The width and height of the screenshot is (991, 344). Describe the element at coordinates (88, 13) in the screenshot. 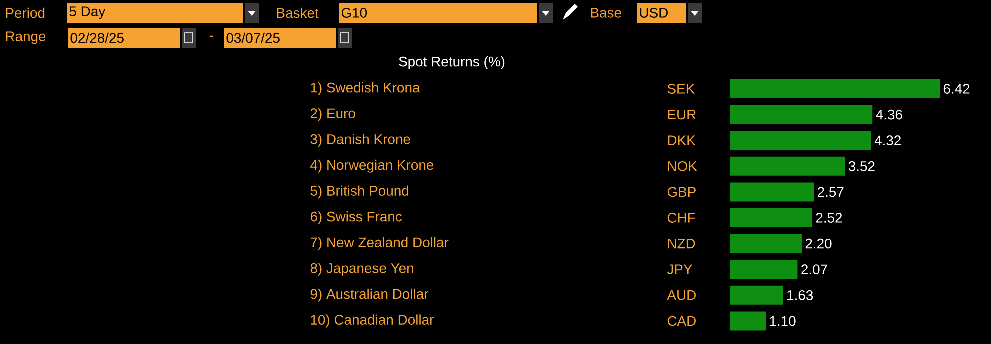

I see `text: 5 Day` at that location.